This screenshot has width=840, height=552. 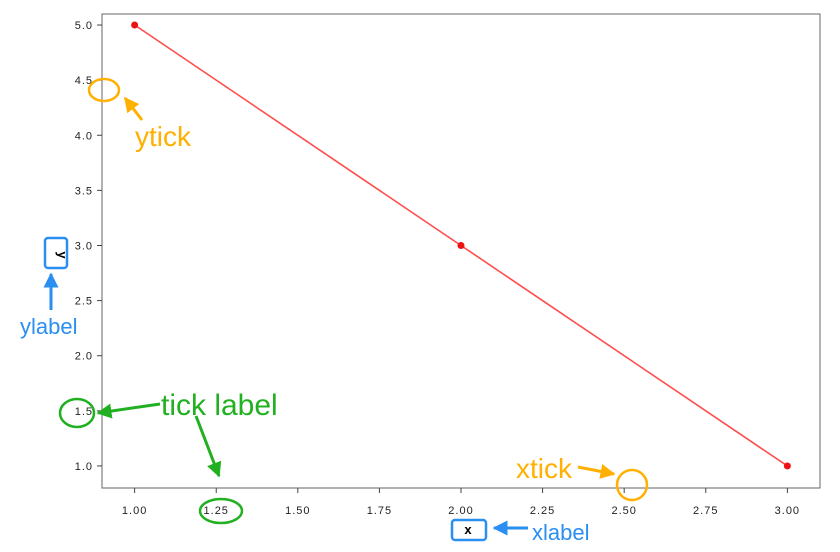 I want to click on xlabel-annotation: xlabel, so click(x=519, y=531).